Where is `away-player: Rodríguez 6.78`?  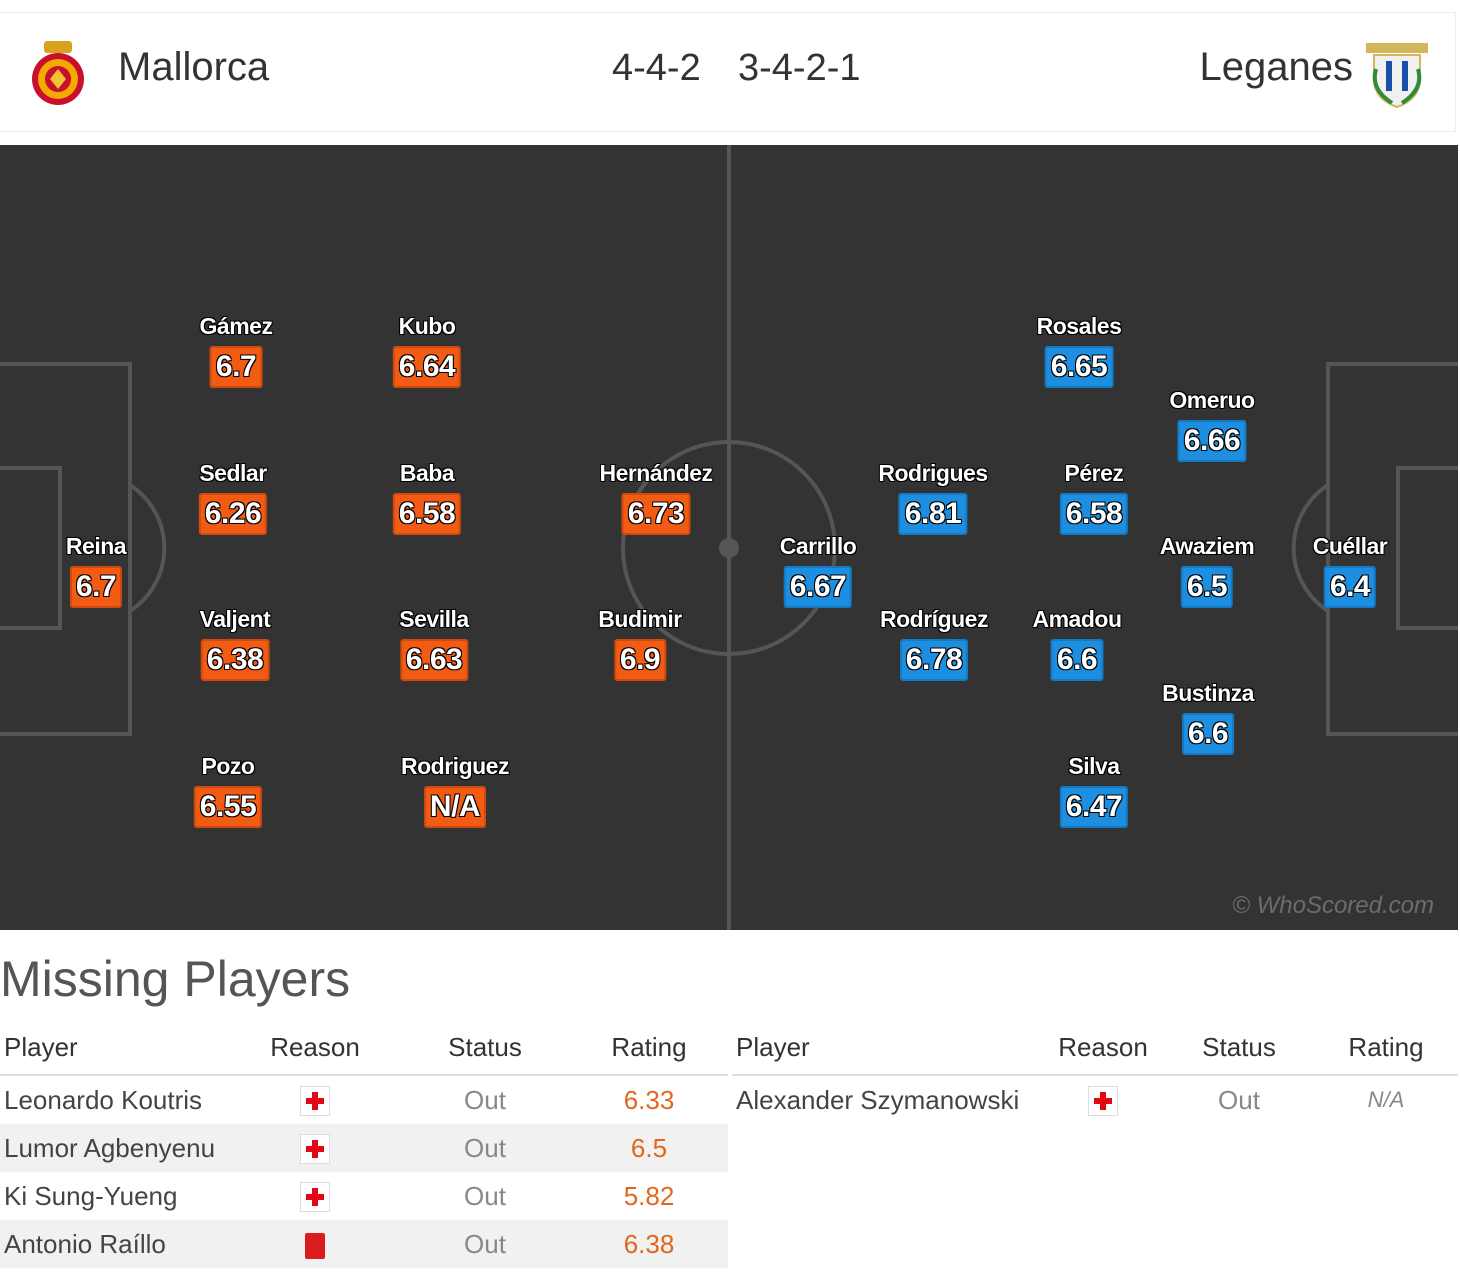
away-player: Rodríguez 6.78 is located at coordinates (934, 644).